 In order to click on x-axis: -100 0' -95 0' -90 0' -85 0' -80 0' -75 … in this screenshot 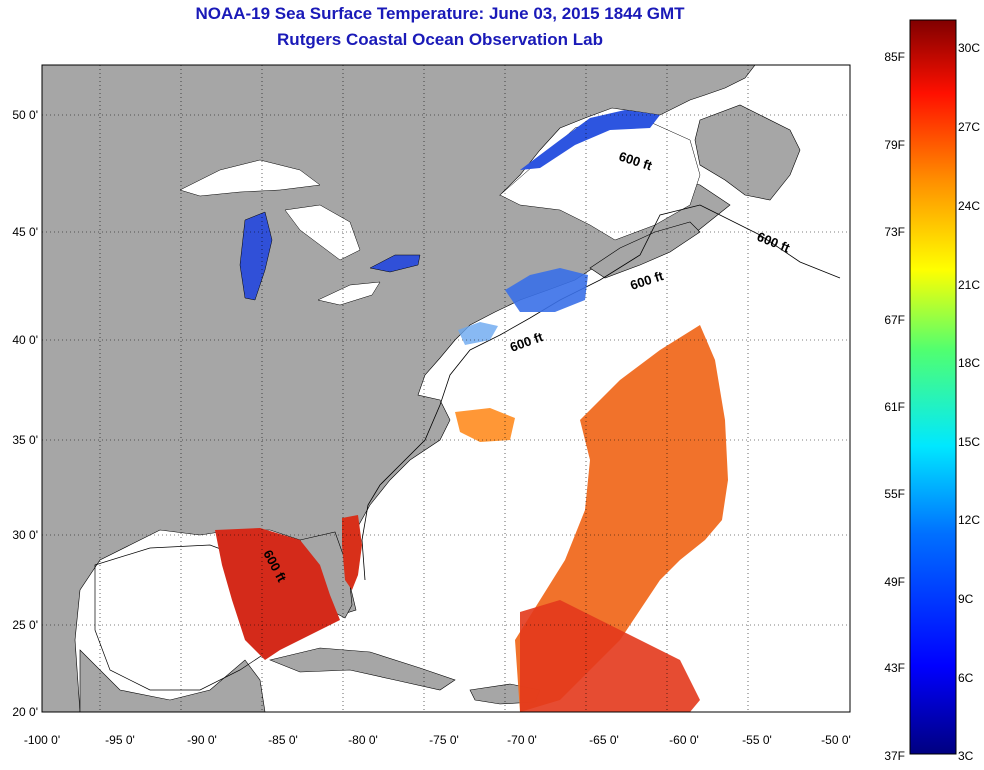, I will do `click(437, 740)`.